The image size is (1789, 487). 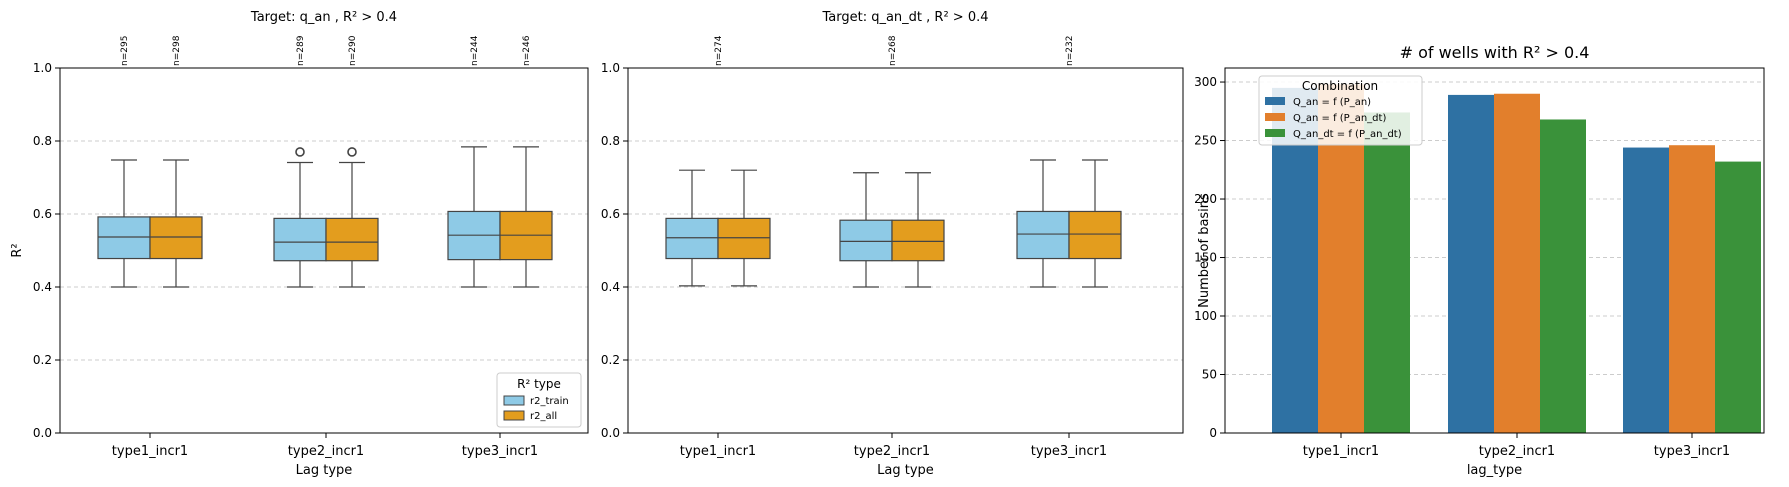 I want to click on count-label: n=290, so click(x=353, y=50).